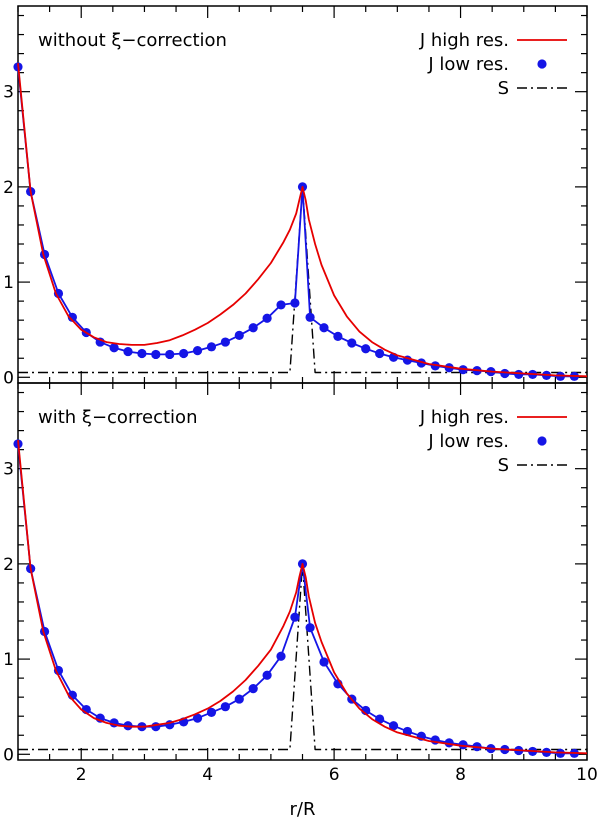 This screenshot has height=823, width=600. Describe the element at coordinates (587, 775) in the screenshot. I see `x-tick-label: 10` at that location.